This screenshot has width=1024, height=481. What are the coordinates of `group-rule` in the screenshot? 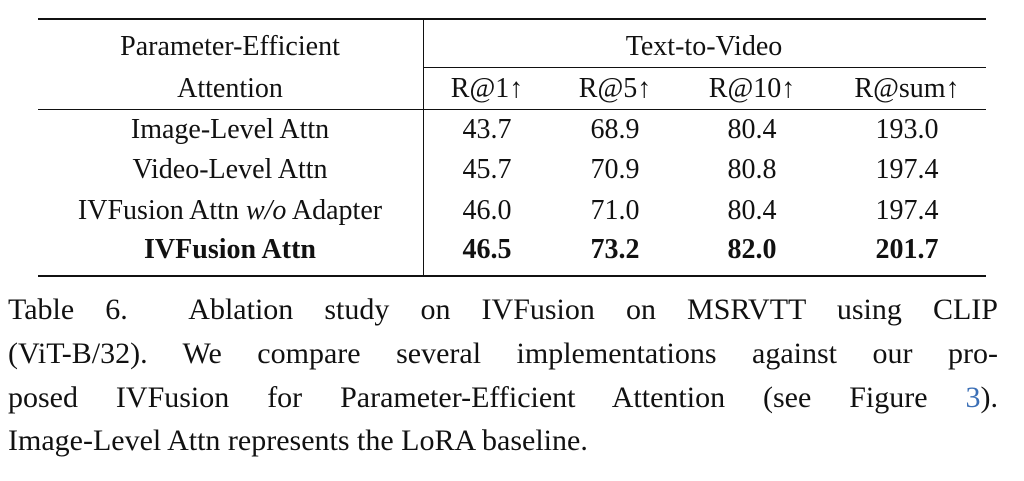 It's located at (704, 67).